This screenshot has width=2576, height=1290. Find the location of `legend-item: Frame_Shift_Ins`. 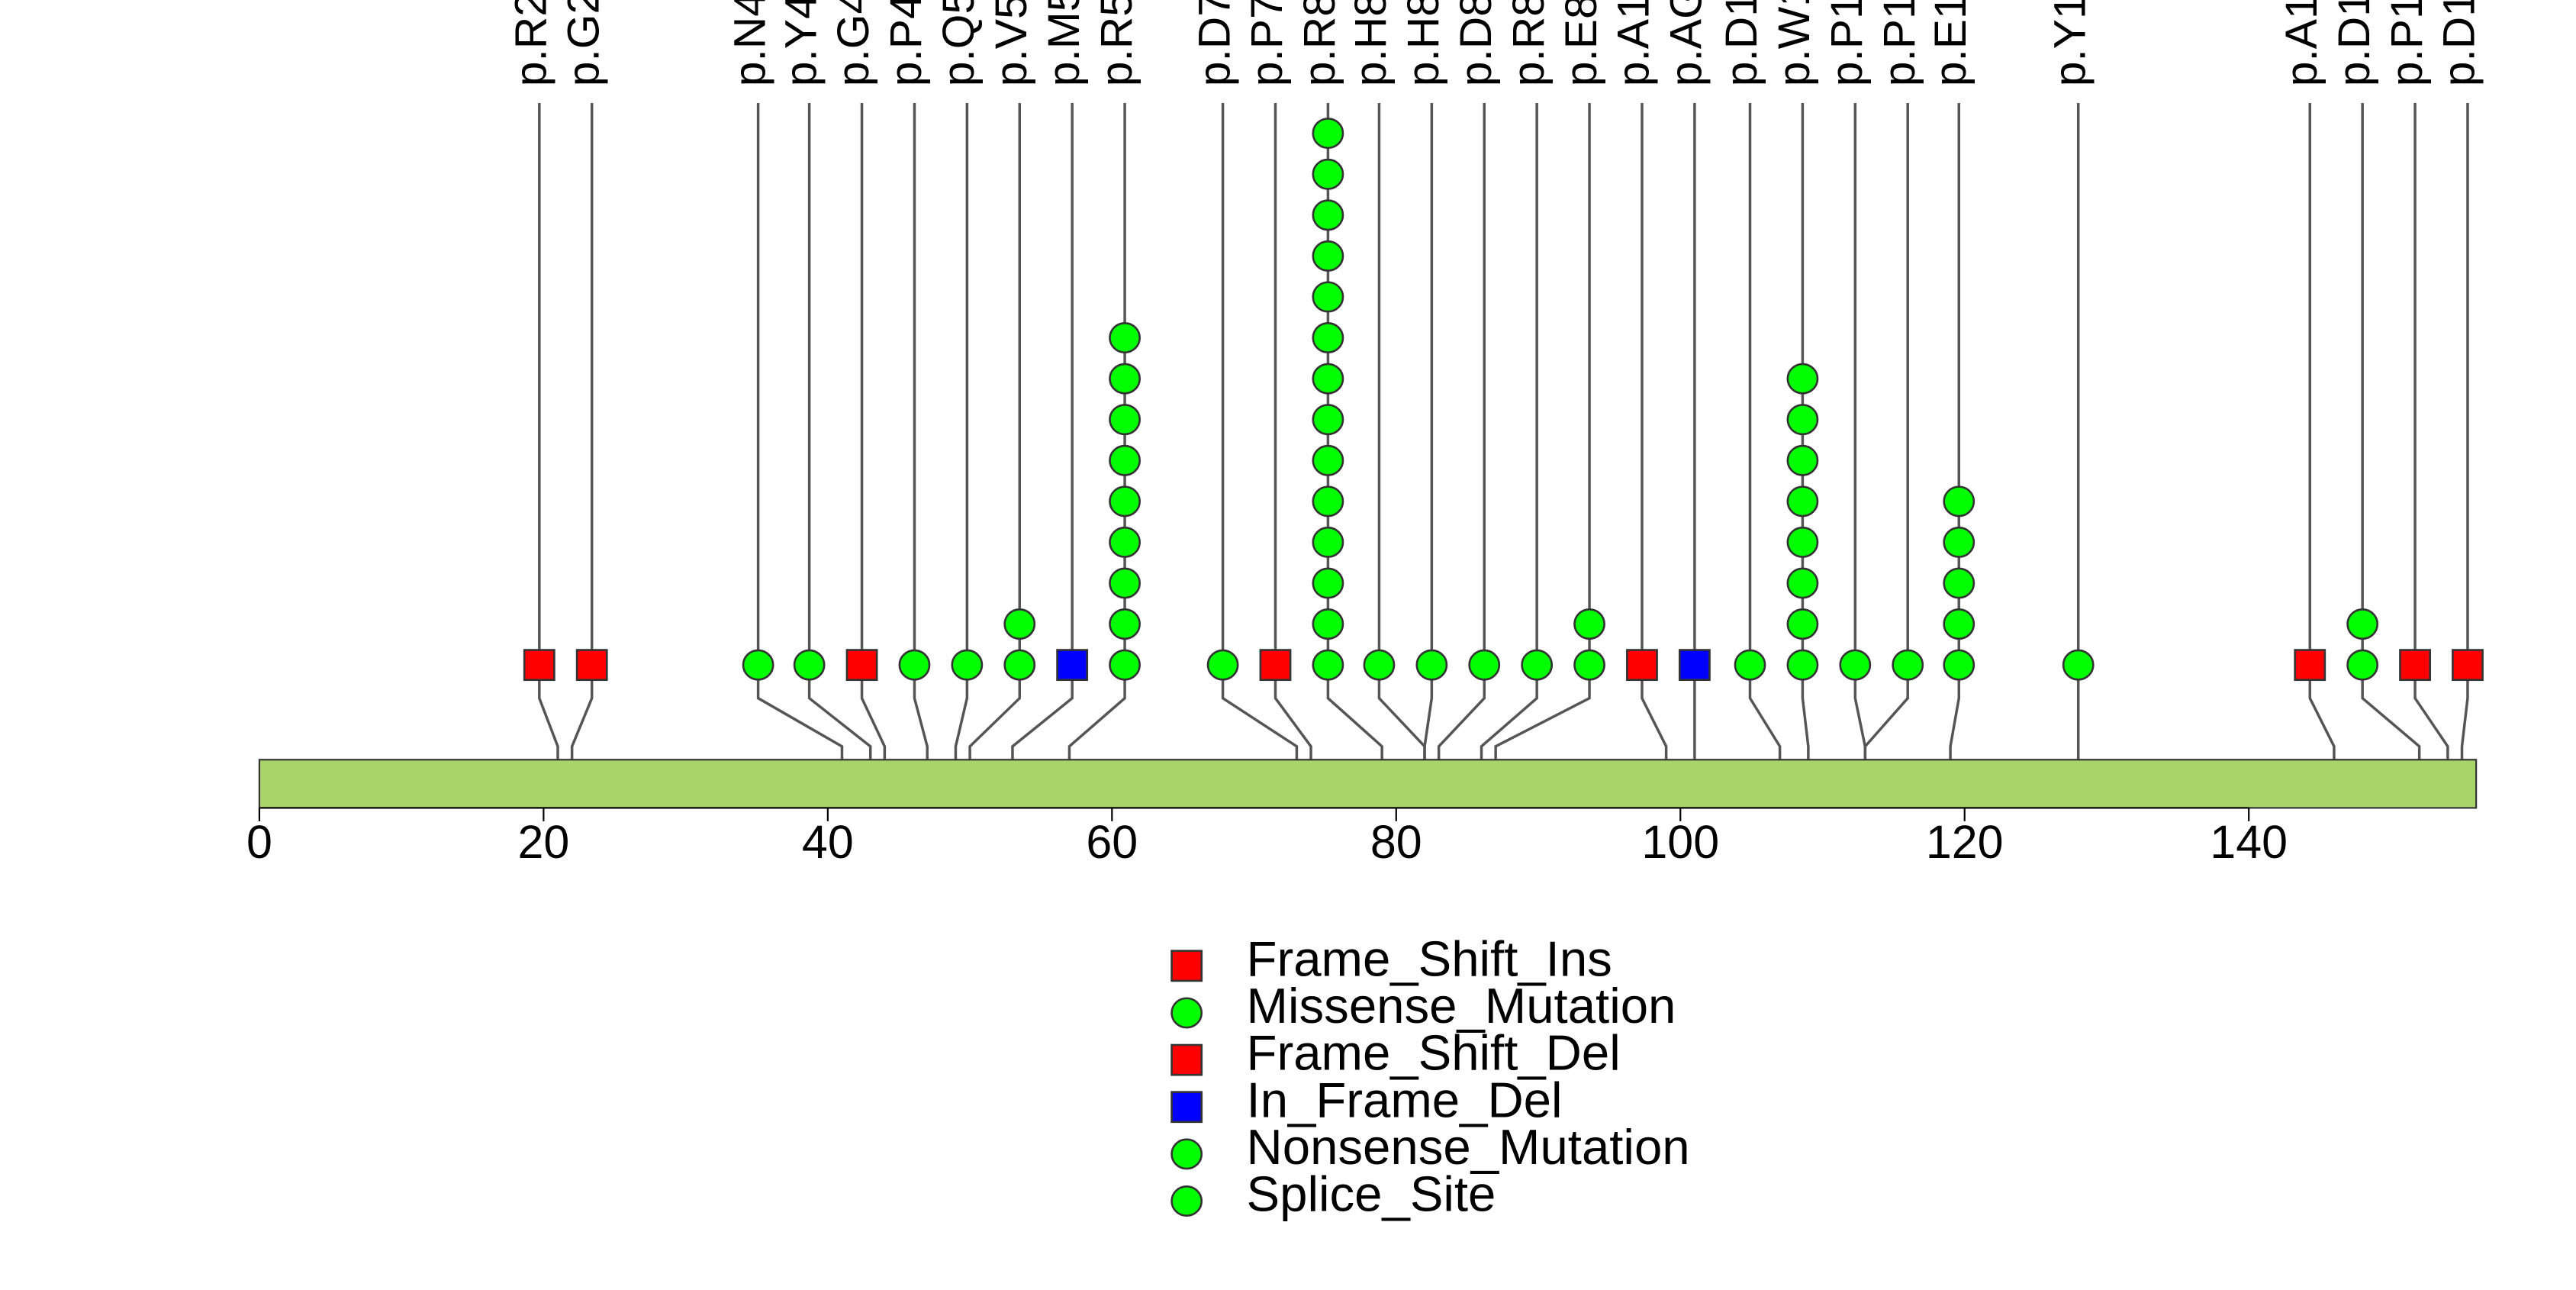

legend-item: Frame_Shift_Ins is located at coordinates (1391, 958).